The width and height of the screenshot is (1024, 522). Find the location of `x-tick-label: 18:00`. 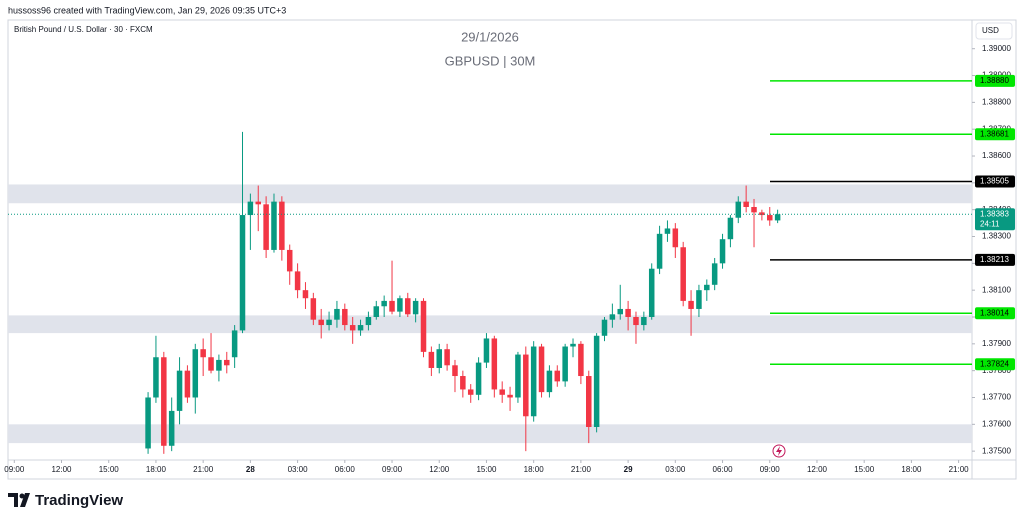

x-tick-label: 18:00 is located at coordinates (156, 469).